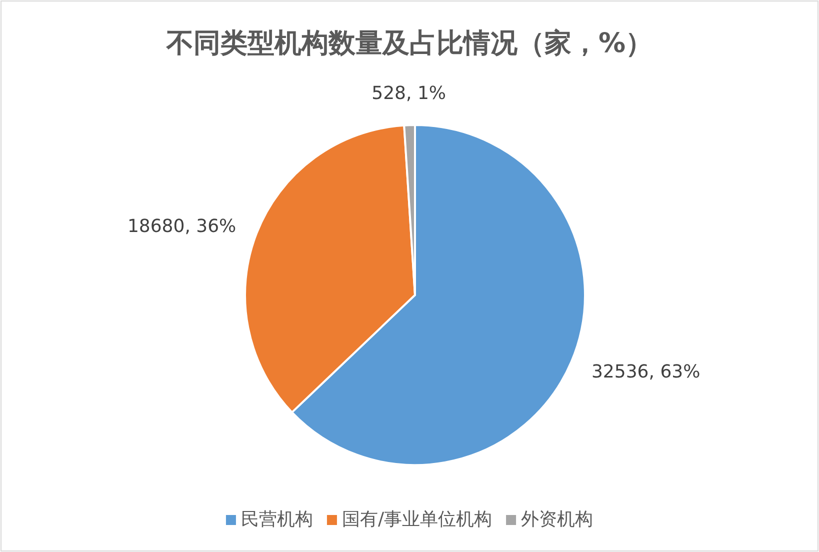 Image resolution: width=819 pixels, height=552 pixels. Describe the element at coordinates (409, 93) in the screenshot. I see `data-label: 528, 1%` at that location.